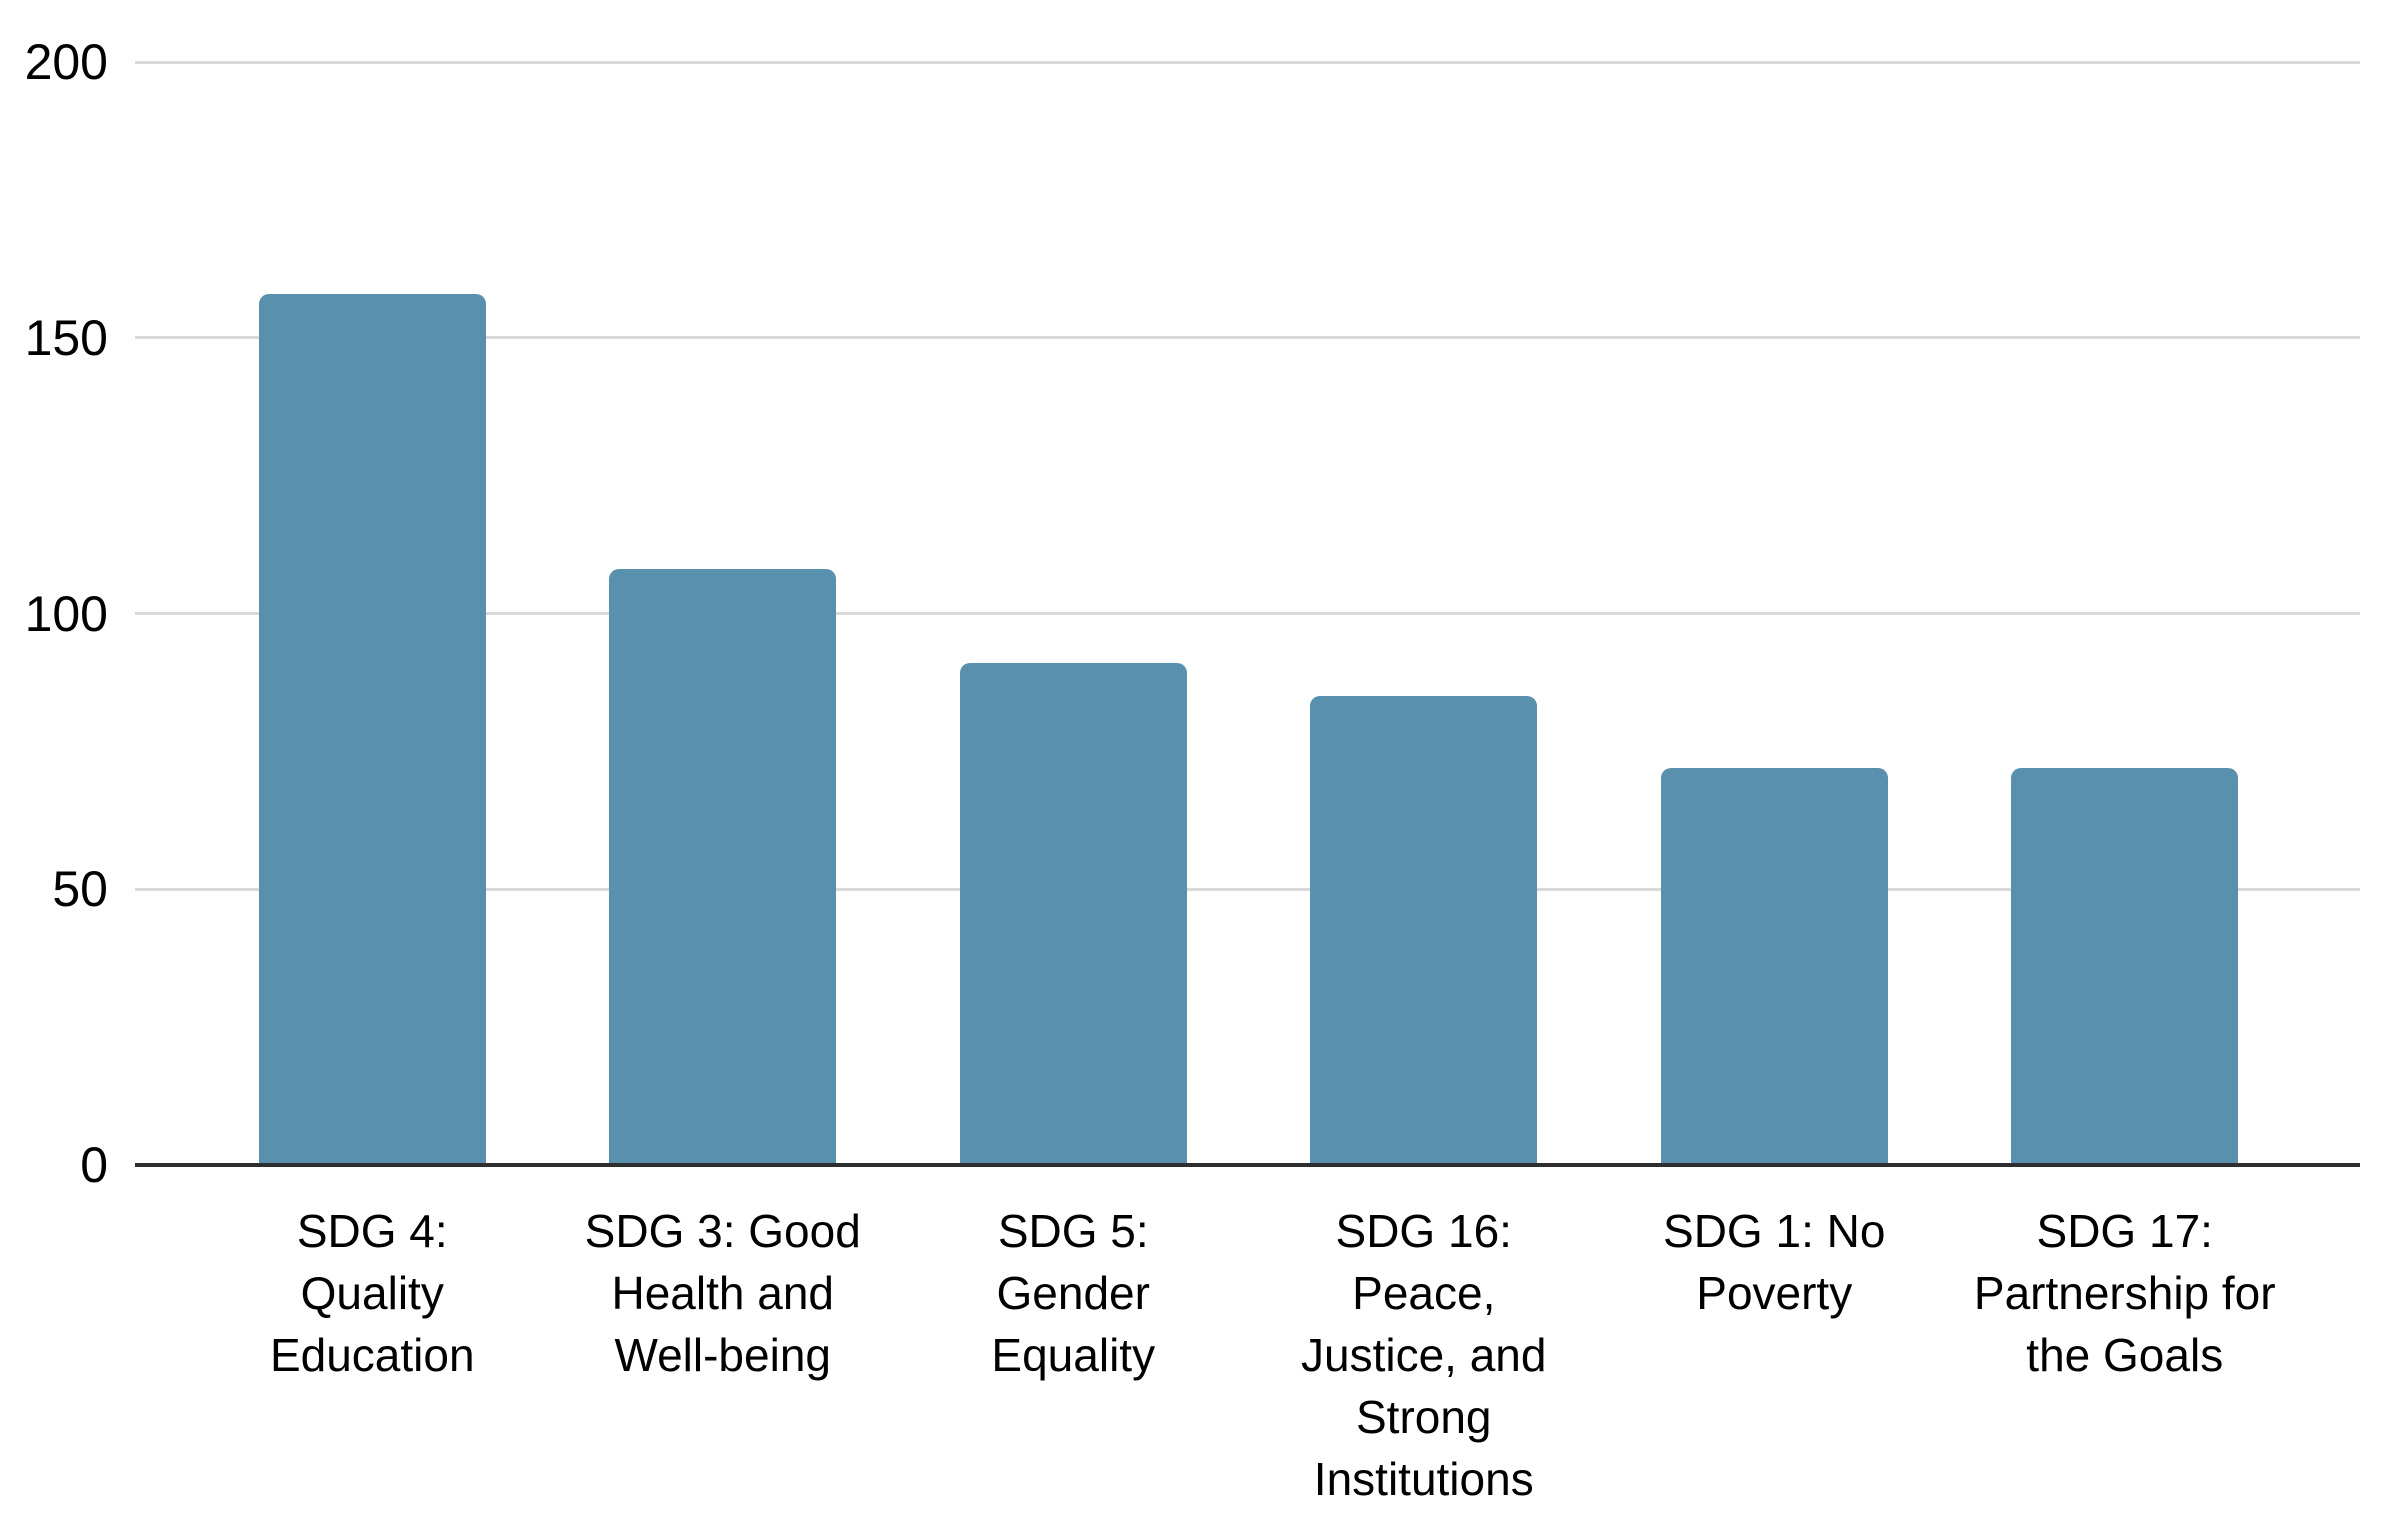  I want to click on x-axis-category-label: SDG 3: Good Health and Well-being, so click(722, 1293).